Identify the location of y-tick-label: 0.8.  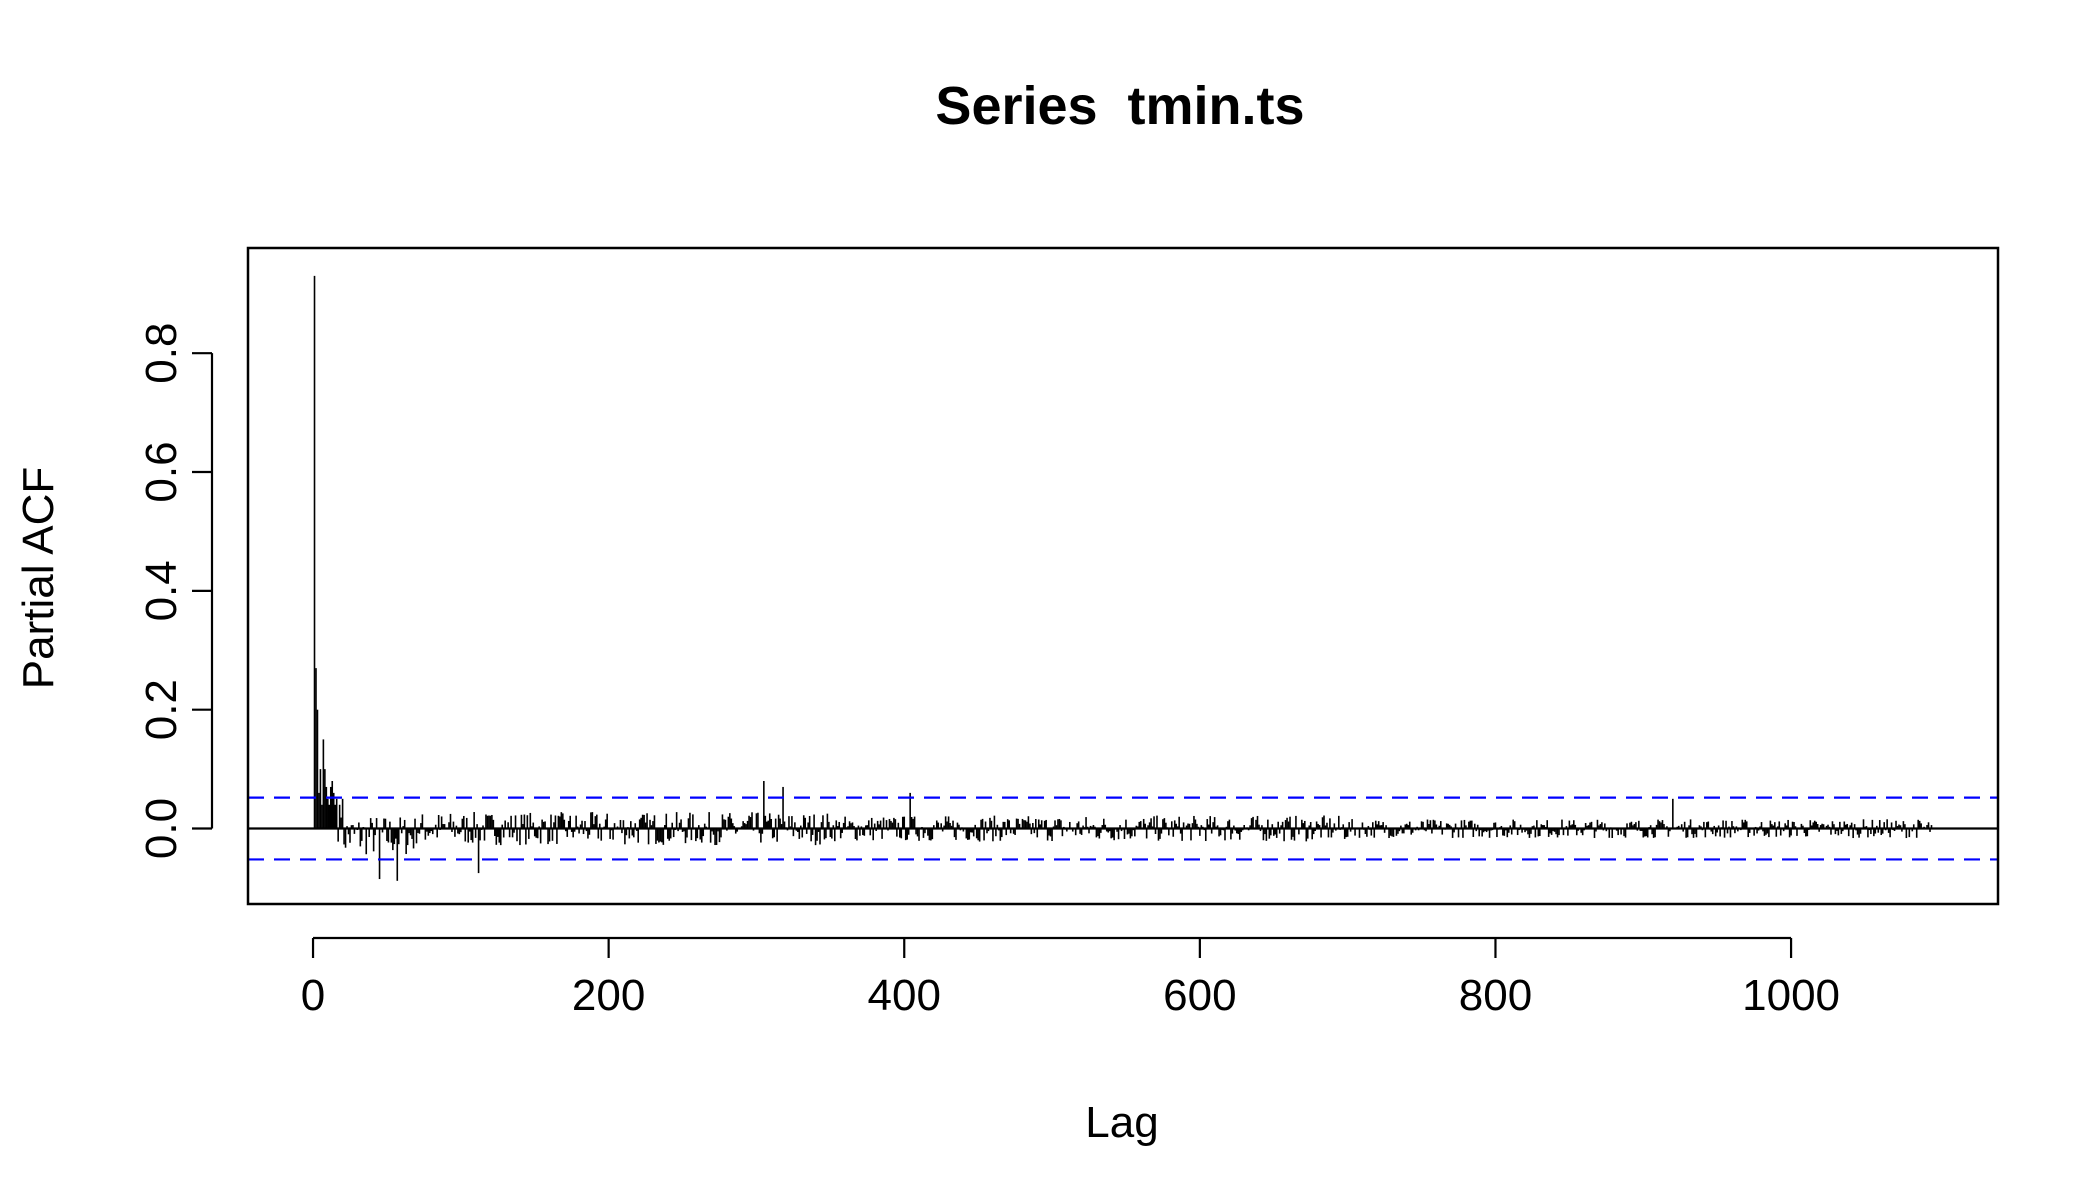
(161, 353).